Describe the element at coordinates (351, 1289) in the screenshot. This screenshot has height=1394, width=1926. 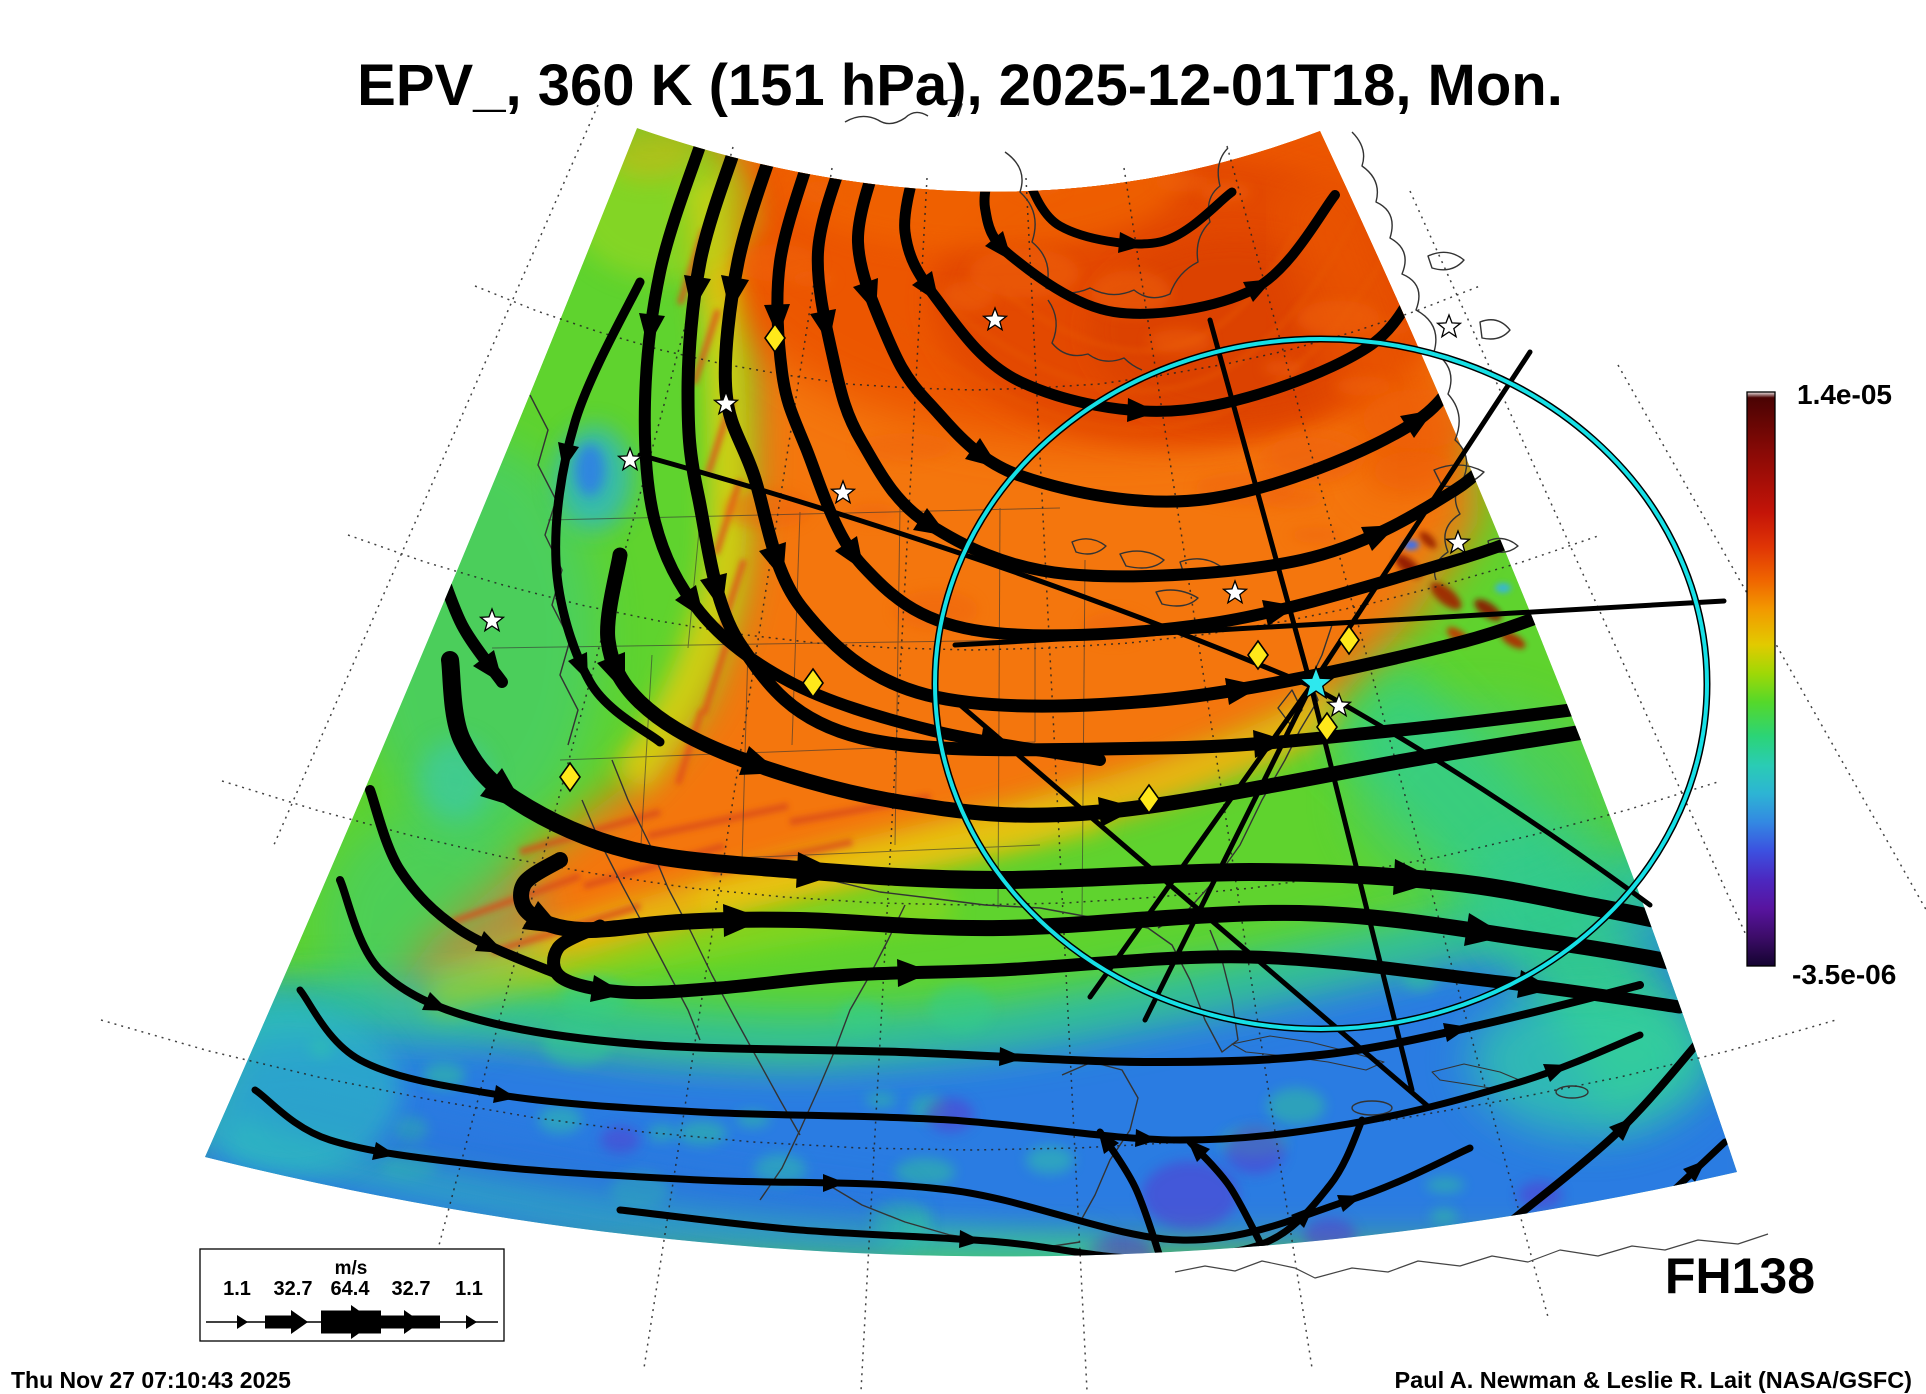
I see `svg-text: 64.4` at that location.